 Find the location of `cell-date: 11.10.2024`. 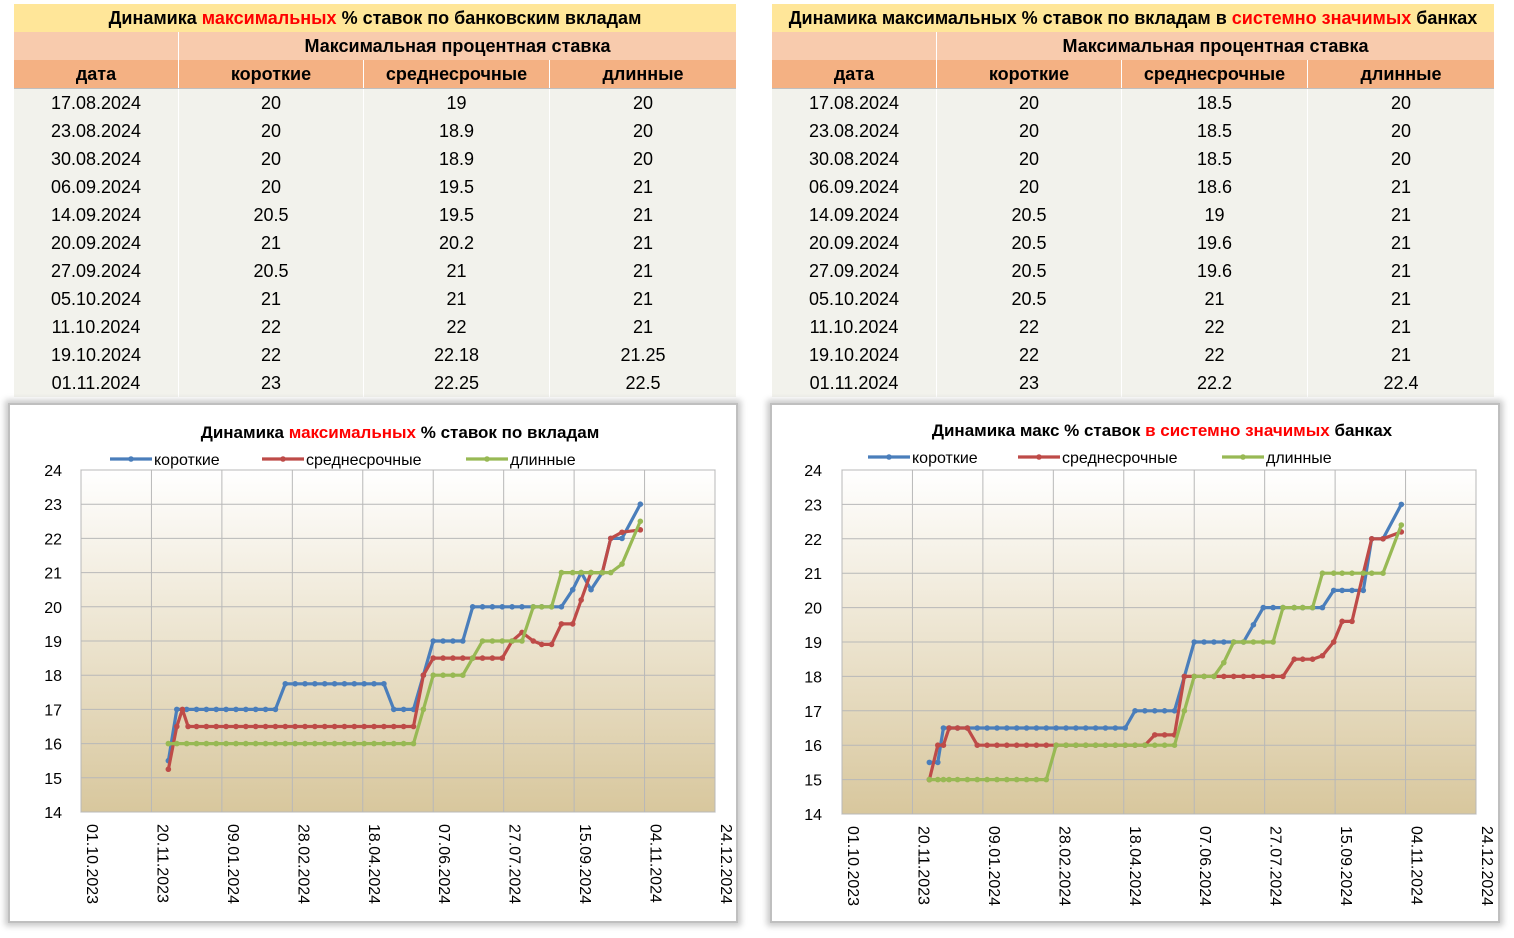

cell-date: 11.10.2024 is located at coordinates (854, 327).